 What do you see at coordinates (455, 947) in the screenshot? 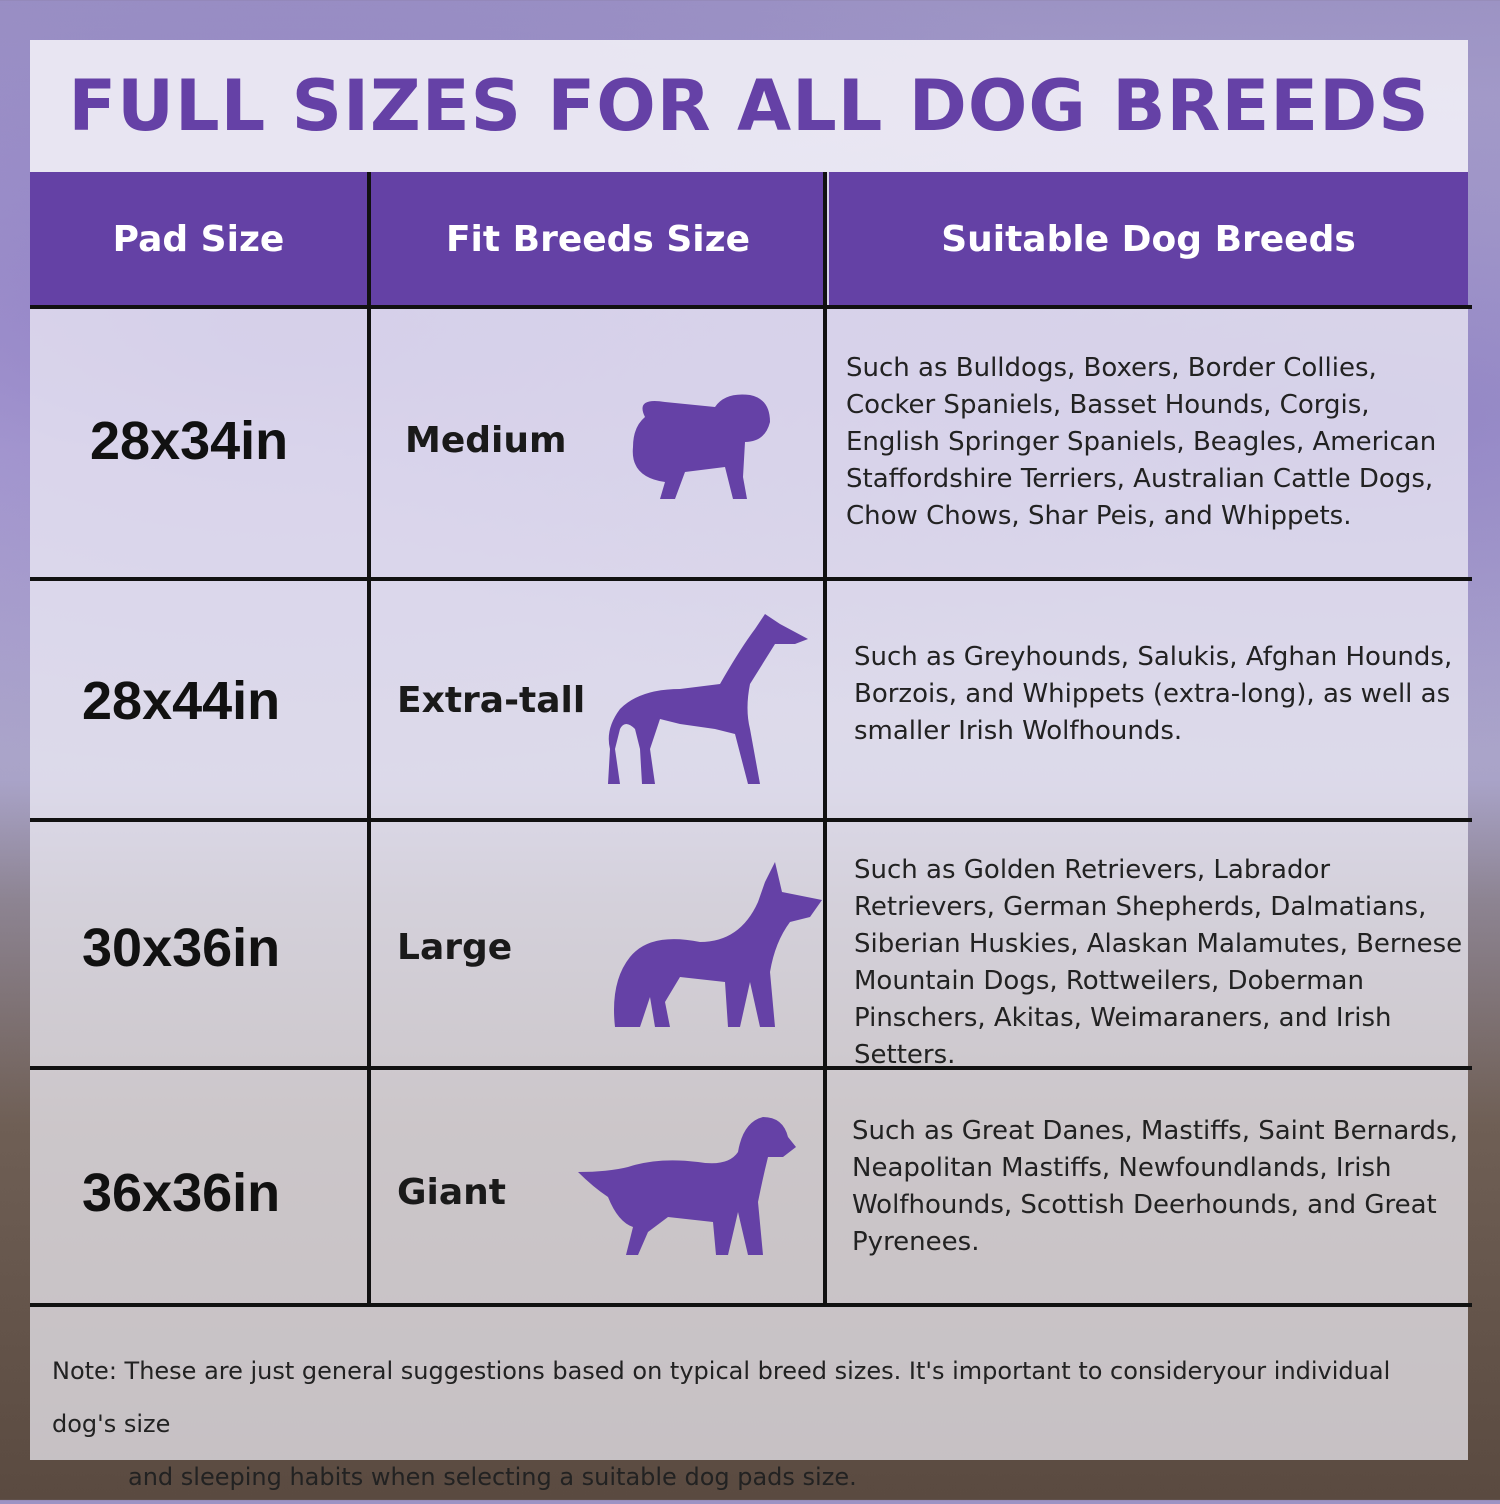
I see `fit-size: Large` at bounding box center [455, 947].